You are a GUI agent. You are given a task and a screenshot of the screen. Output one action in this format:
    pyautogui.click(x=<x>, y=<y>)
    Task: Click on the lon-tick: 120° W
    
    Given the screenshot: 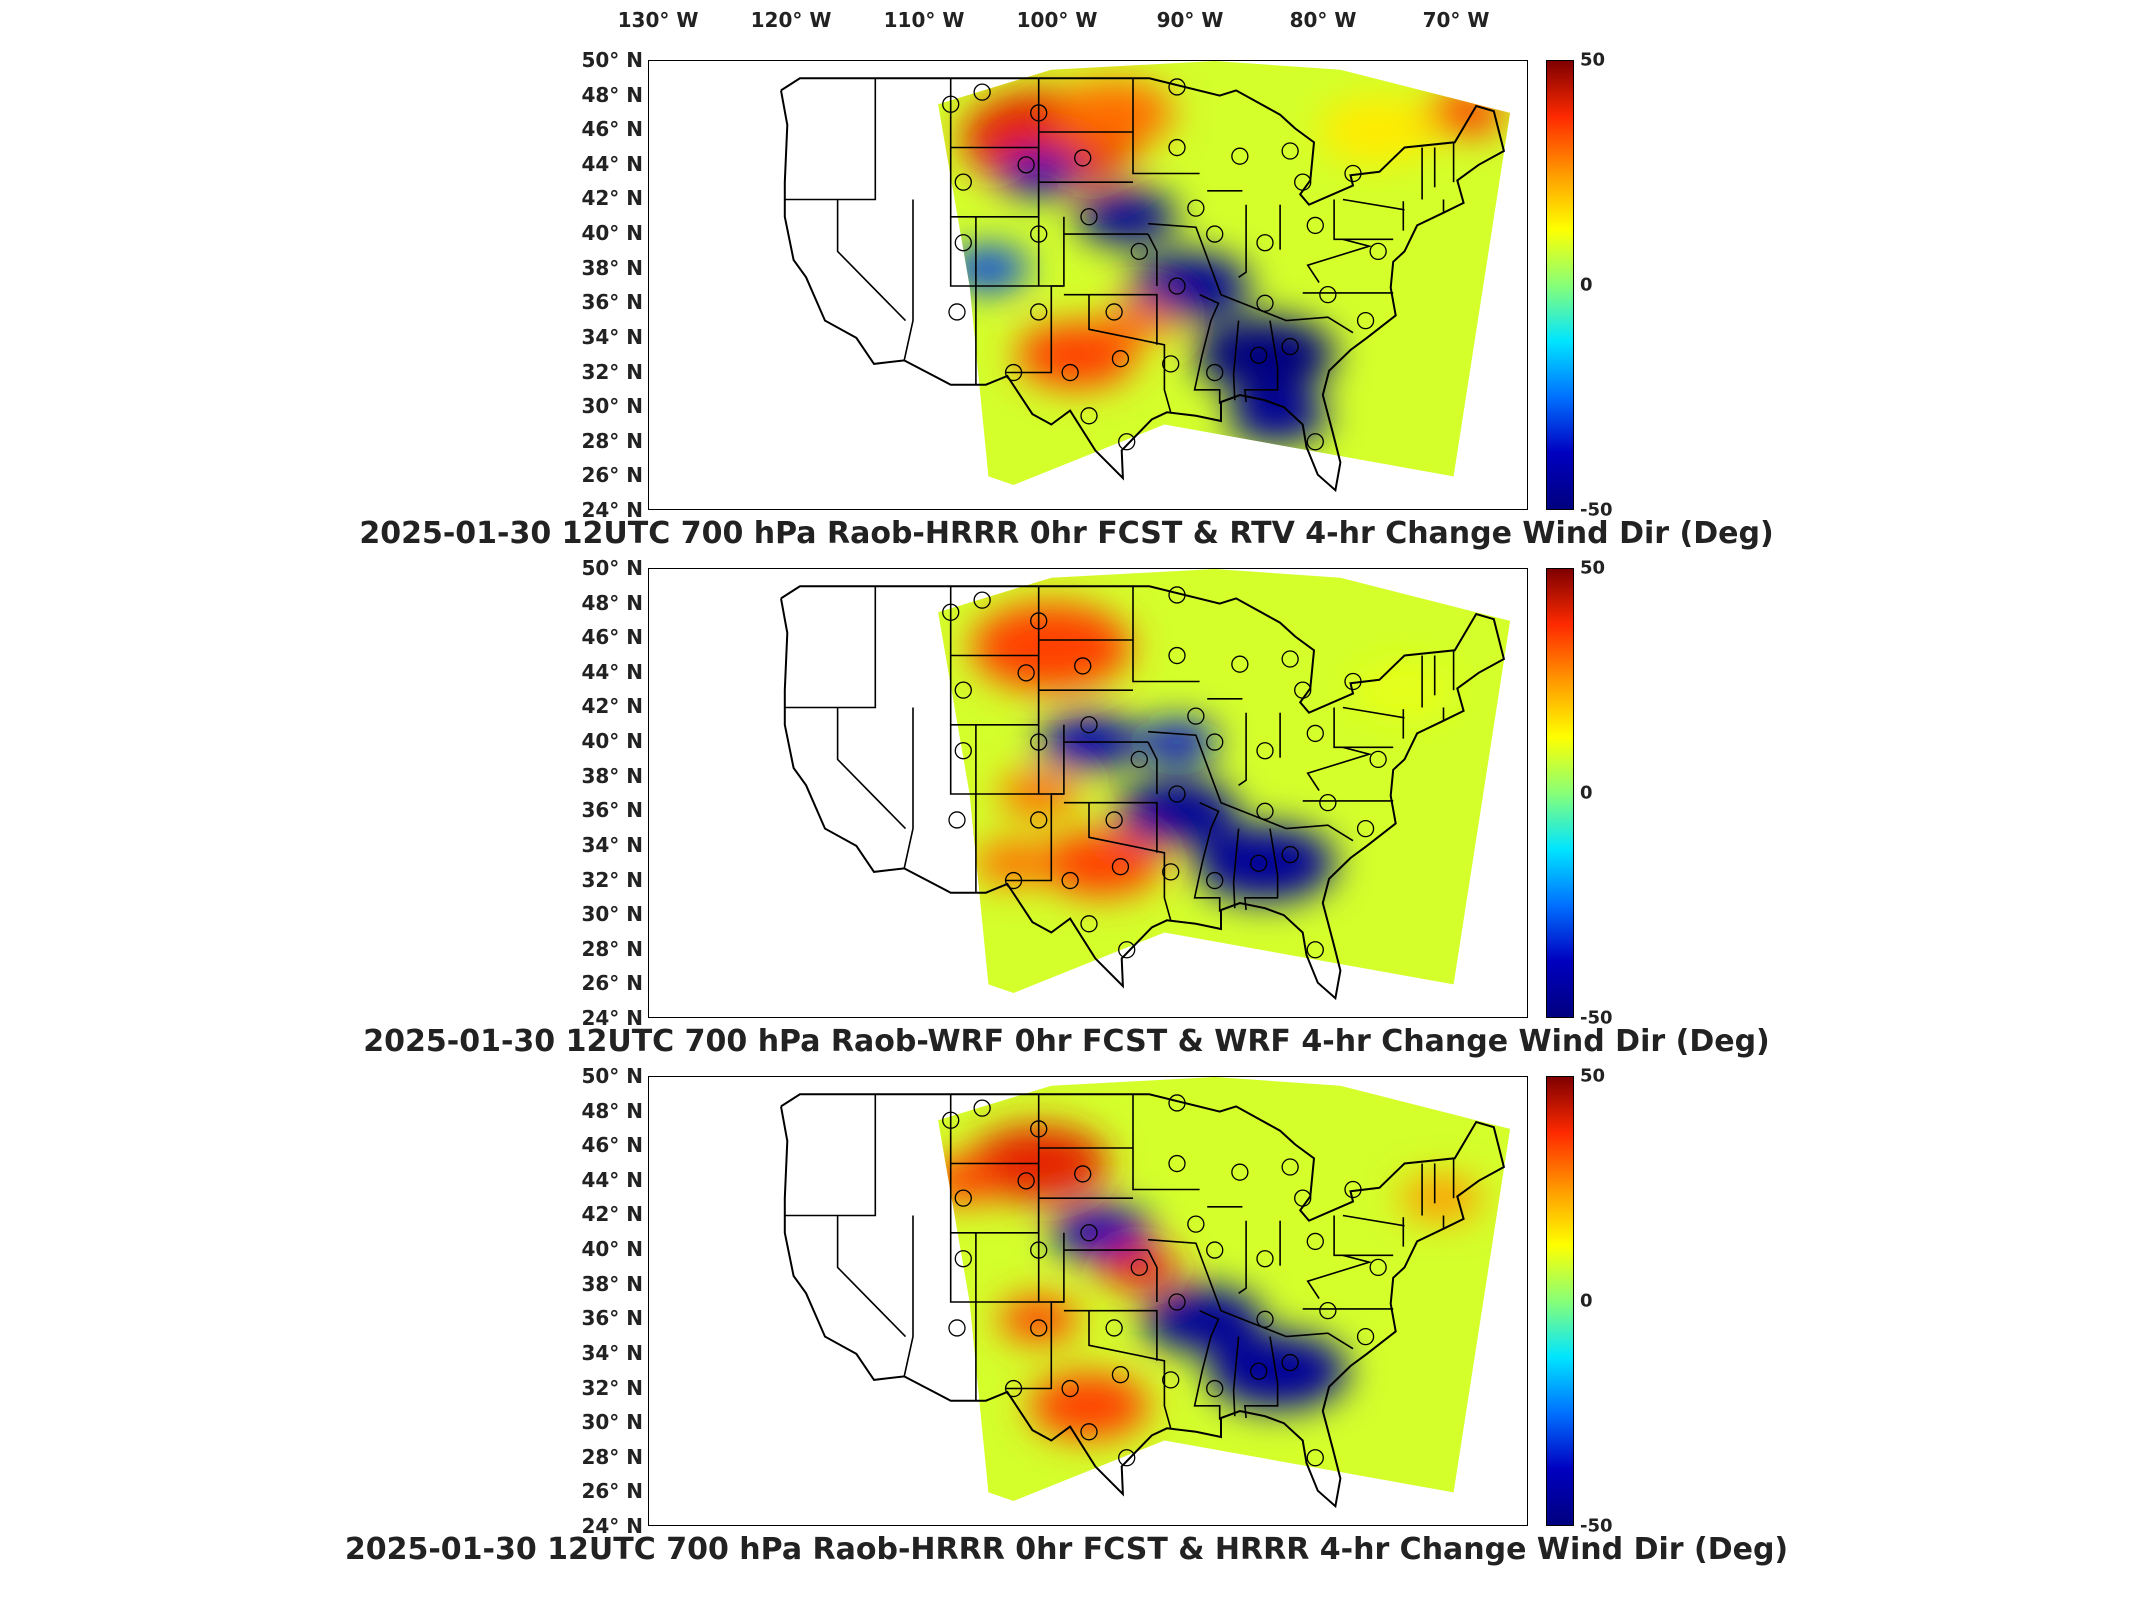 What is the action you would take?
    pyautogui.click(x=791, y=20)
    